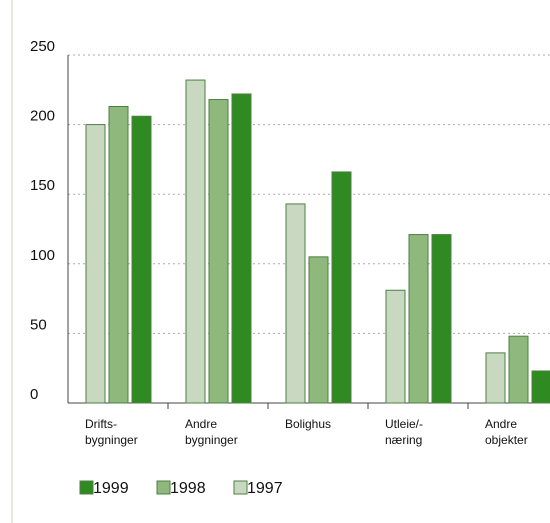 The width and height of the screenshot is (550, 523). What do you see at coordinates (42, 185) in the screenshot?
I see `y-tick-label: 150` at bounding box center [42, 185].